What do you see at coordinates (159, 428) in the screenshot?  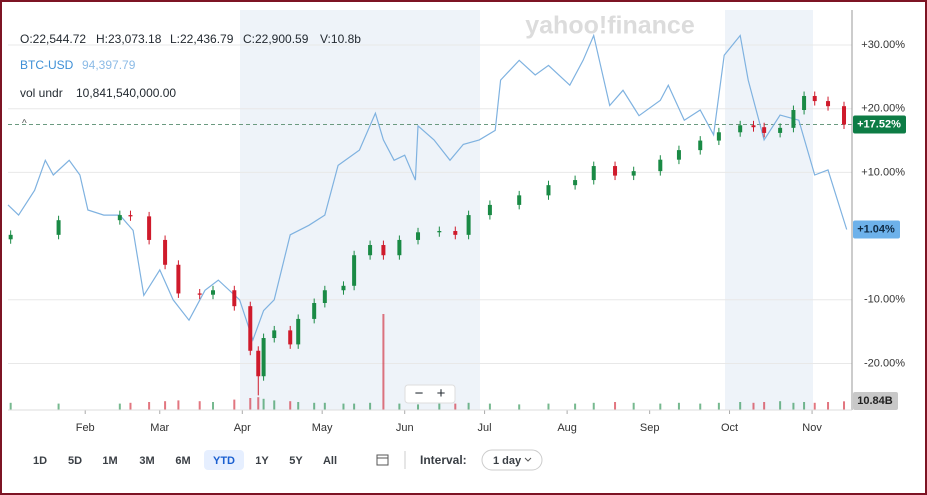 I see `x-tick-label: Mar` at bounding box center [159, 428].